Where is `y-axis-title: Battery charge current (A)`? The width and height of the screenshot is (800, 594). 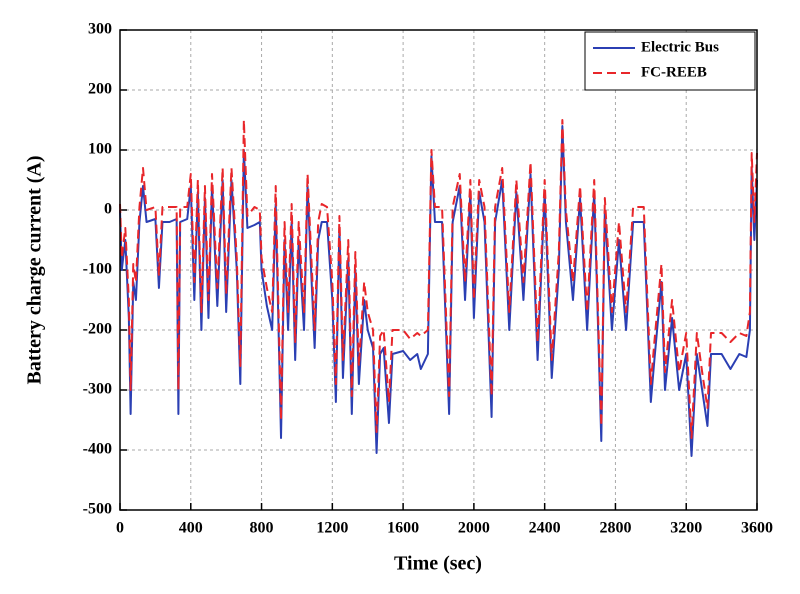
y-axis-title: Battery charge current (A) is located at coordinates (35, 270).